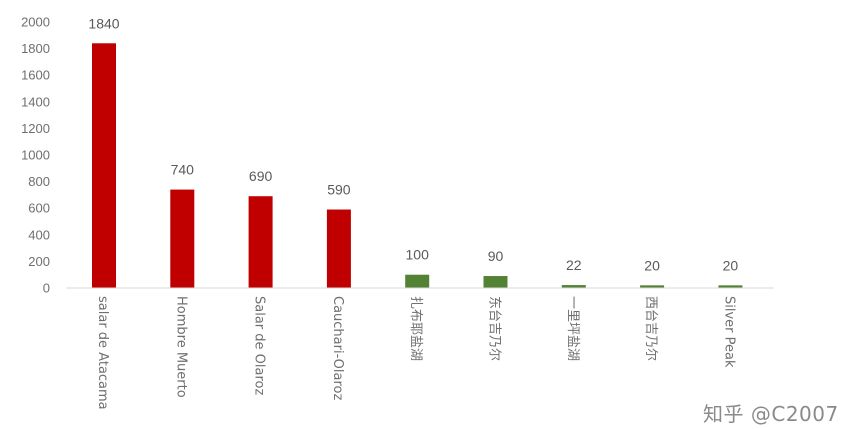 The height and width of the screenshot is (429, 866). Describe the element at coordinates (35, 75) in the screenshot. I see `y-tick-label: 1600` at that location.